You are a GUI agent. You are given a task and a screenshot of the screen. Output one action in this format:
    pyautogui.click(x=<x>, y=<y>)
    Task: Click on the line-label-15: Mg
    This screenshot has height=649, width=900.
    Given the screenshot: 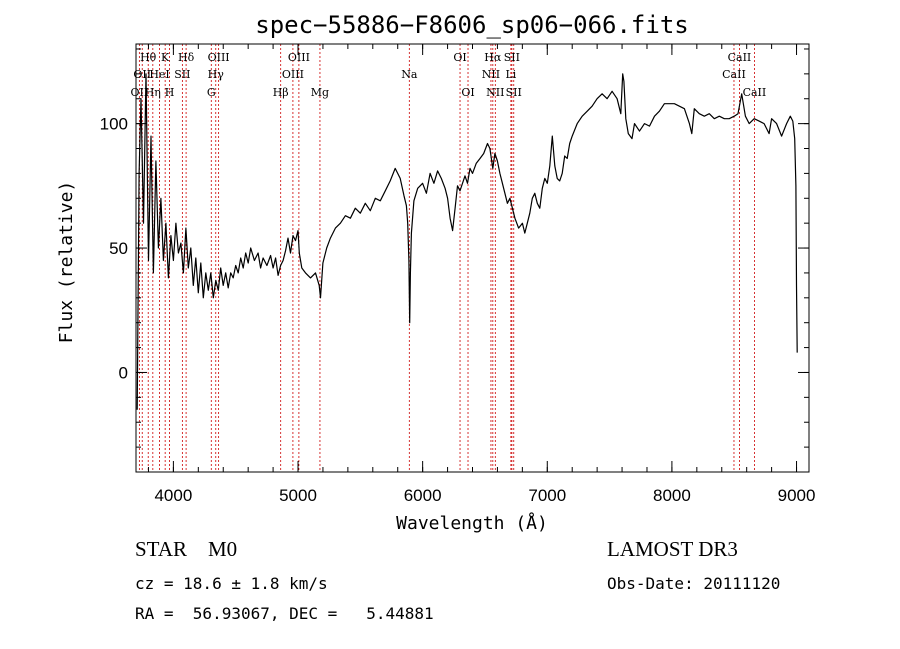 What is the action you would take?
    pyautogui.click(x=320, y=92)
    